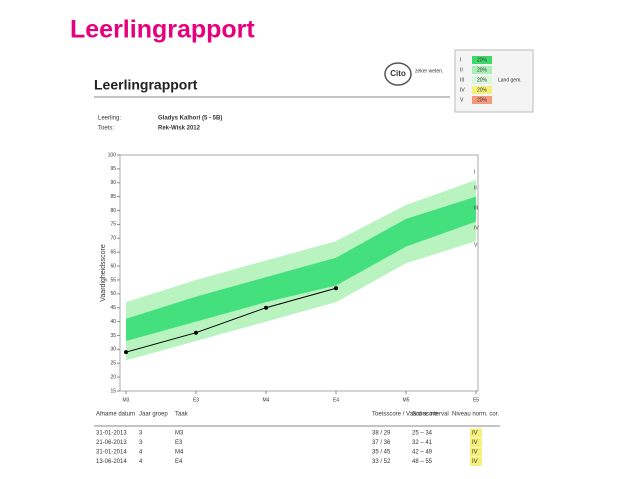 This screenshot has height=479, width=638. What do you see at coordinates (113, 294) in the screenshot?
I see `y-tick-label: 50` at bounding box center [113, 294].